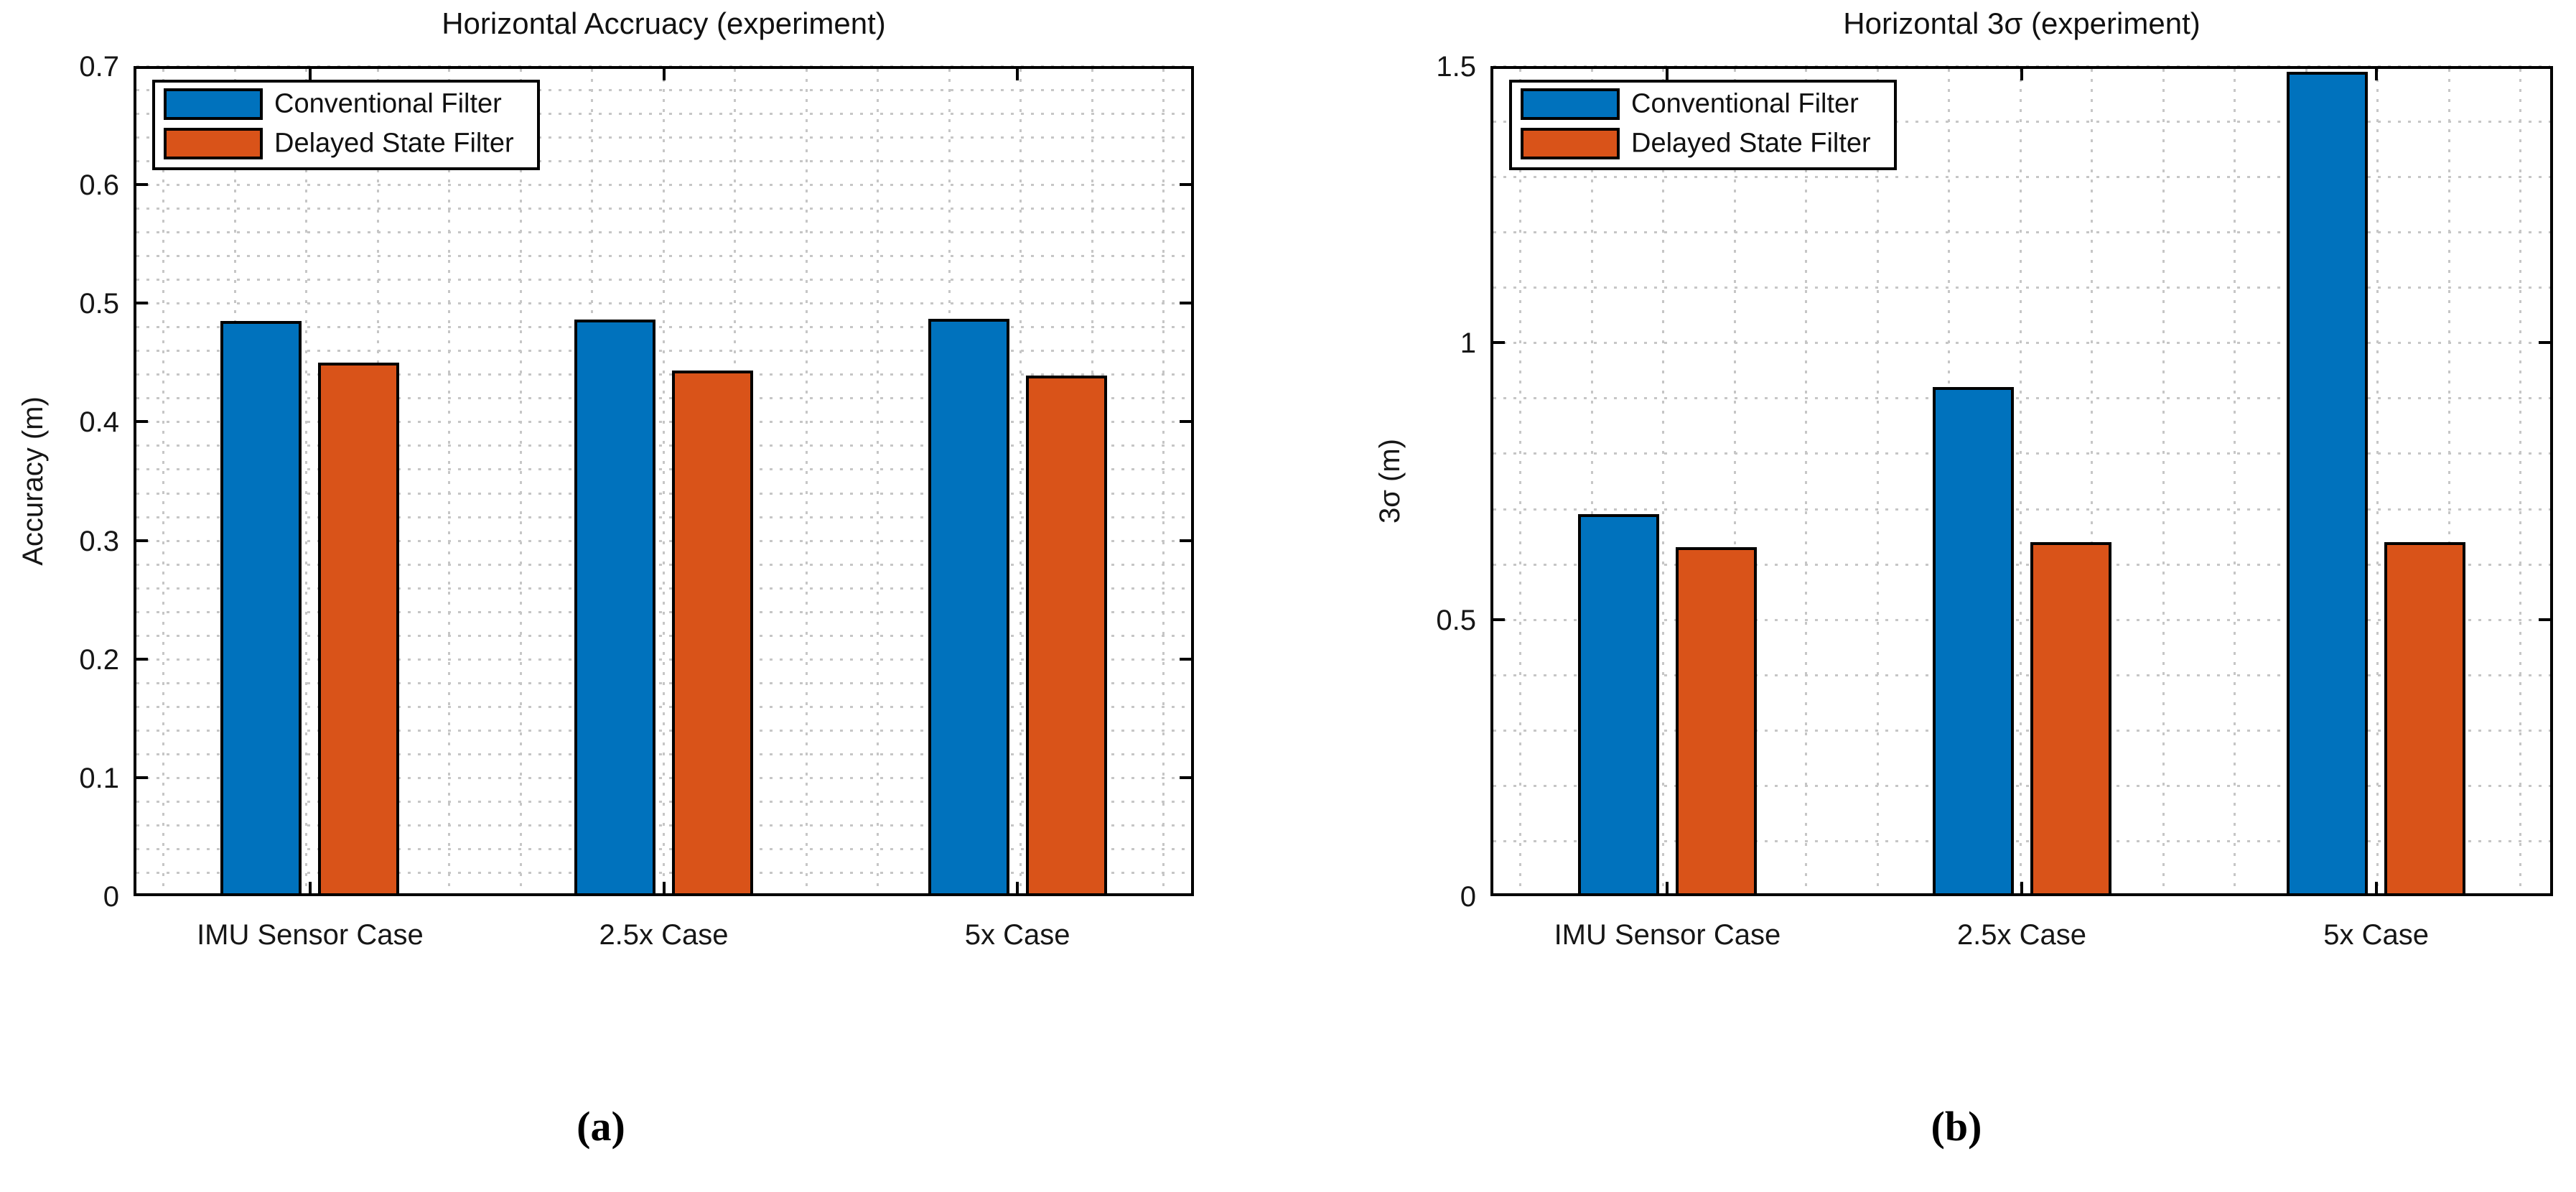 This screenshot has width=2576, height=1192. I want to click on y-tick-label: 0.1, so click(99, 778).